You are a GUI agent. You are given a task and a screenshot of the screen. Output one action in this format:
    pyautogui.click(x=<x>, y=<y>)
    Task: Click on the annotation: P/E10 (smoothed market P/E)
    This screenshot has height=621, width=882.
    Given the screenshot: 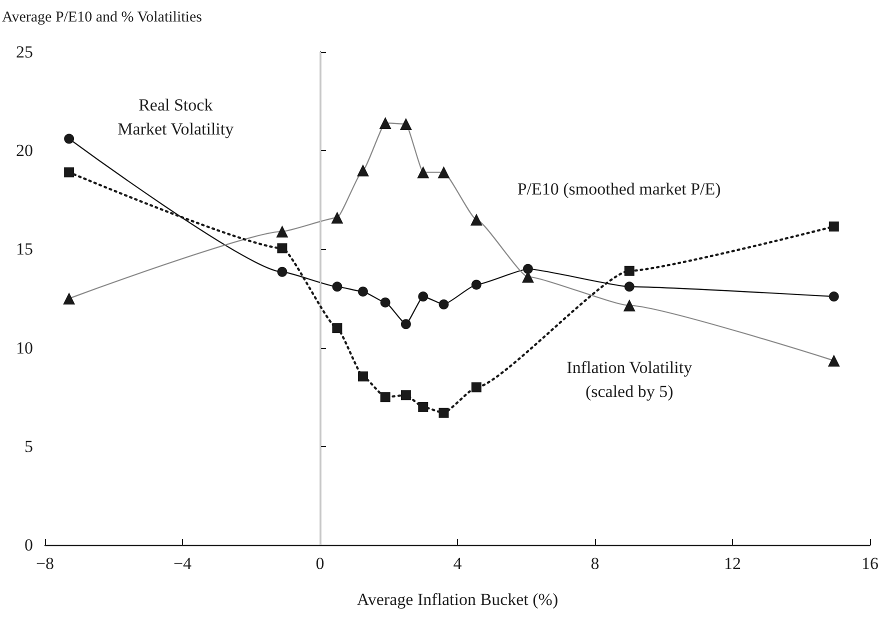 What is the action you would take?
    pyautogui.click(x=619, y=189)
    